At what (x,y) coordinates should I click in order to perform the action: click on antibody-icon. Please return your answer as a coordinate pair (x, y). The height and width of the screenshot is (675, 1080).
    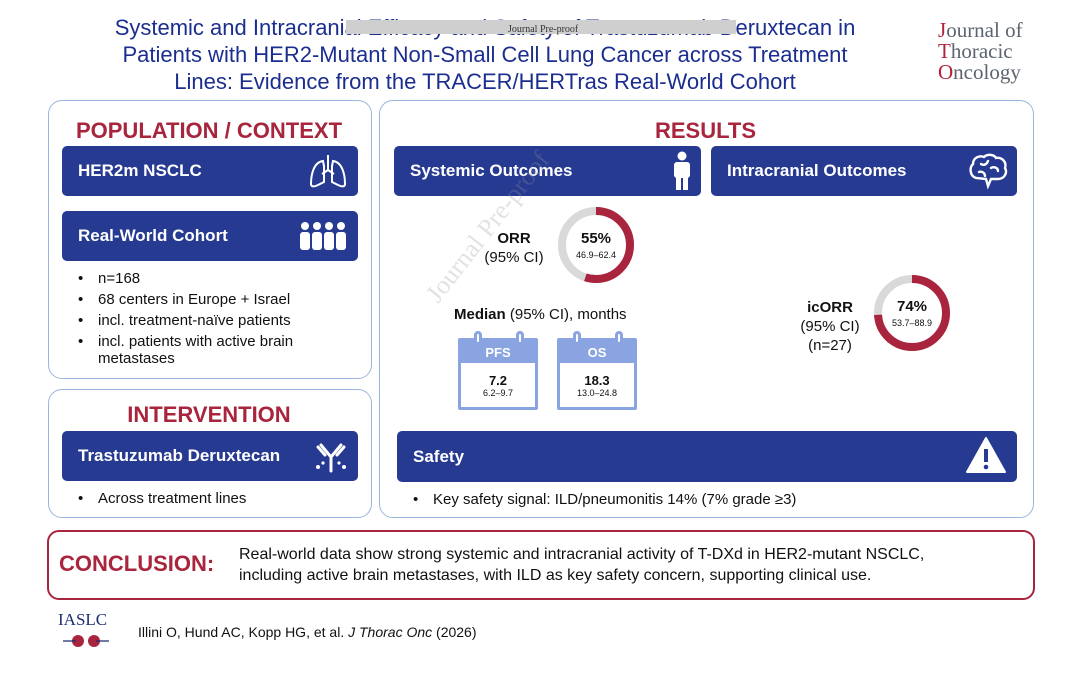
    Looking at the image, I should click on (331, 458).